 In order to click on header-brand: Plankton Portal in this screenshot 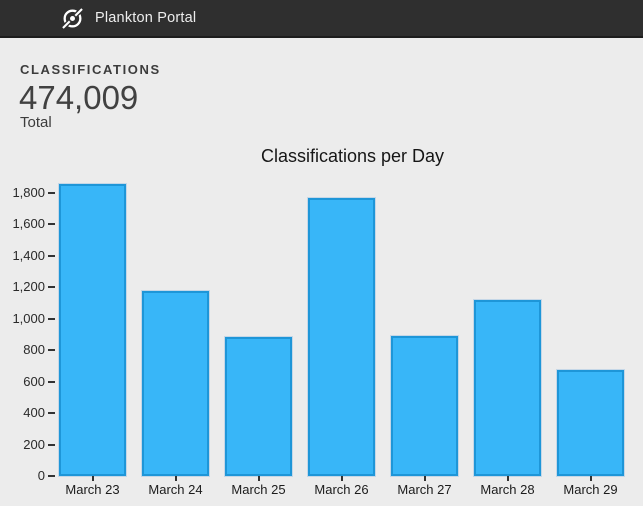, I will do `click(98, 18)`.